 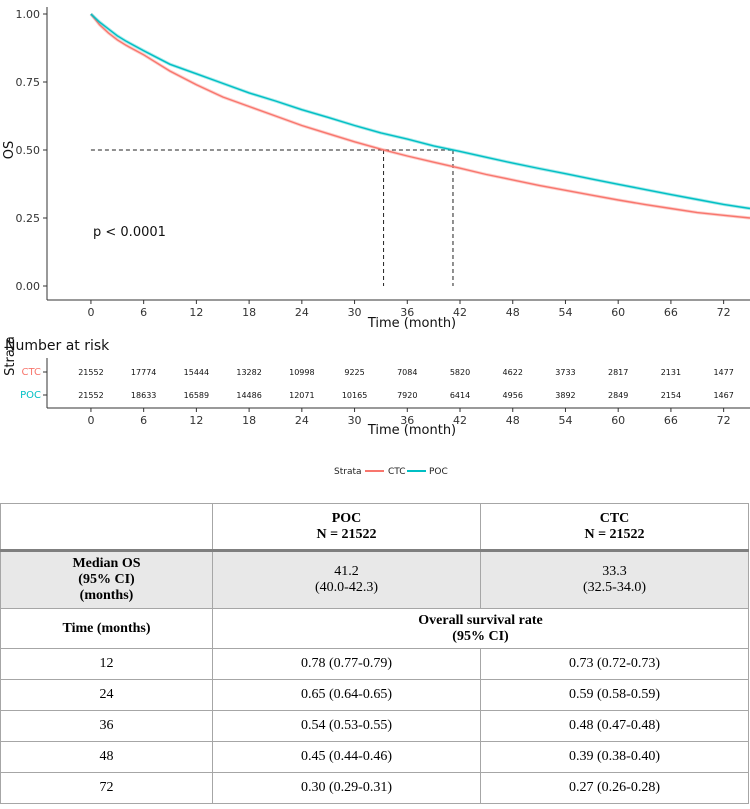 What do you see at coordinates (355, 312) in the screenshot?
I see `x-tick-label: 30` at bounding box center [355, 312].